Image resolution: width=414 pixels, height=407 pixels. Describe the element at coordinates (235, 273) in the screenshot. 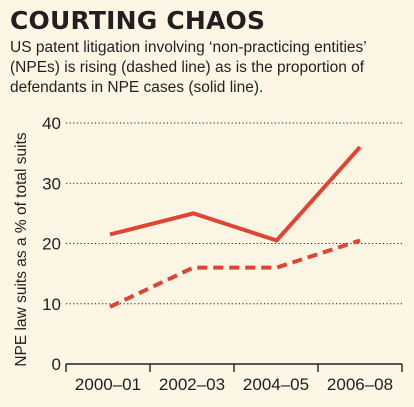

I see `series-line-dashed` at that location.